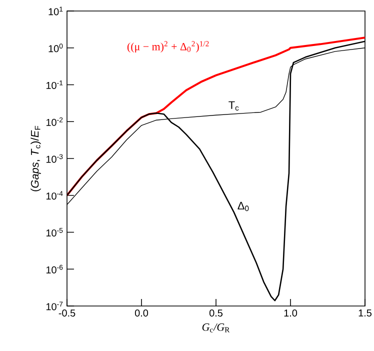 The image size is (374, 351). I want to click on y-tick-label: 10$^{-5}$, so click(54, 232).